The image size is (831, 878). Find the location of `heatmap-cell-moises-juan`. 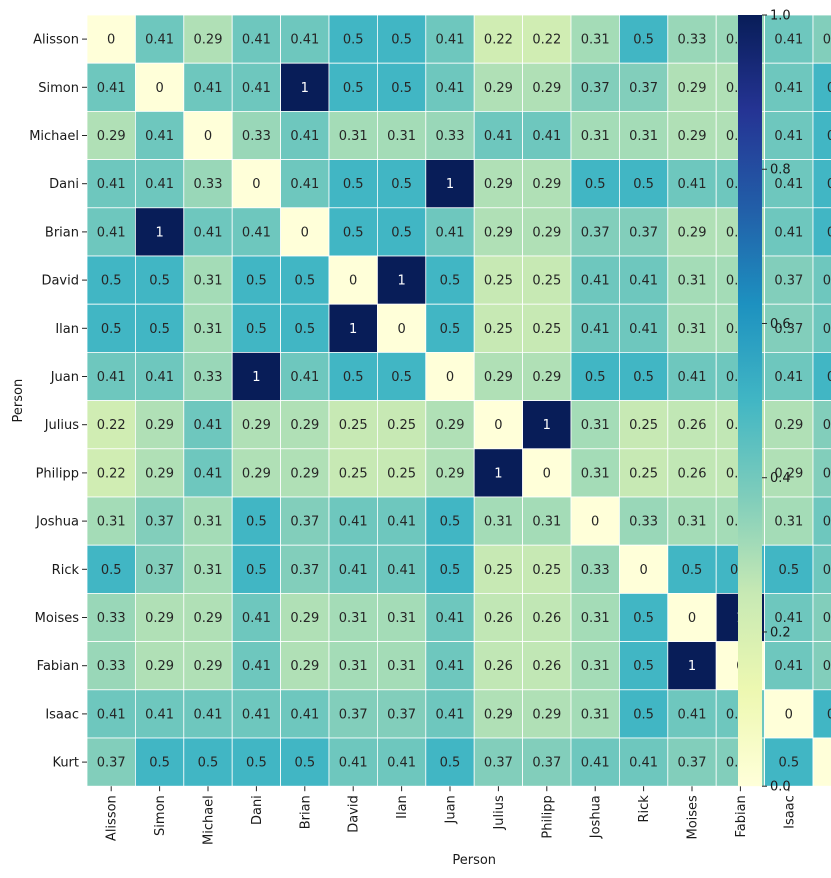

heatmap-cell-moises-juan is located at coordinates (450, 618).